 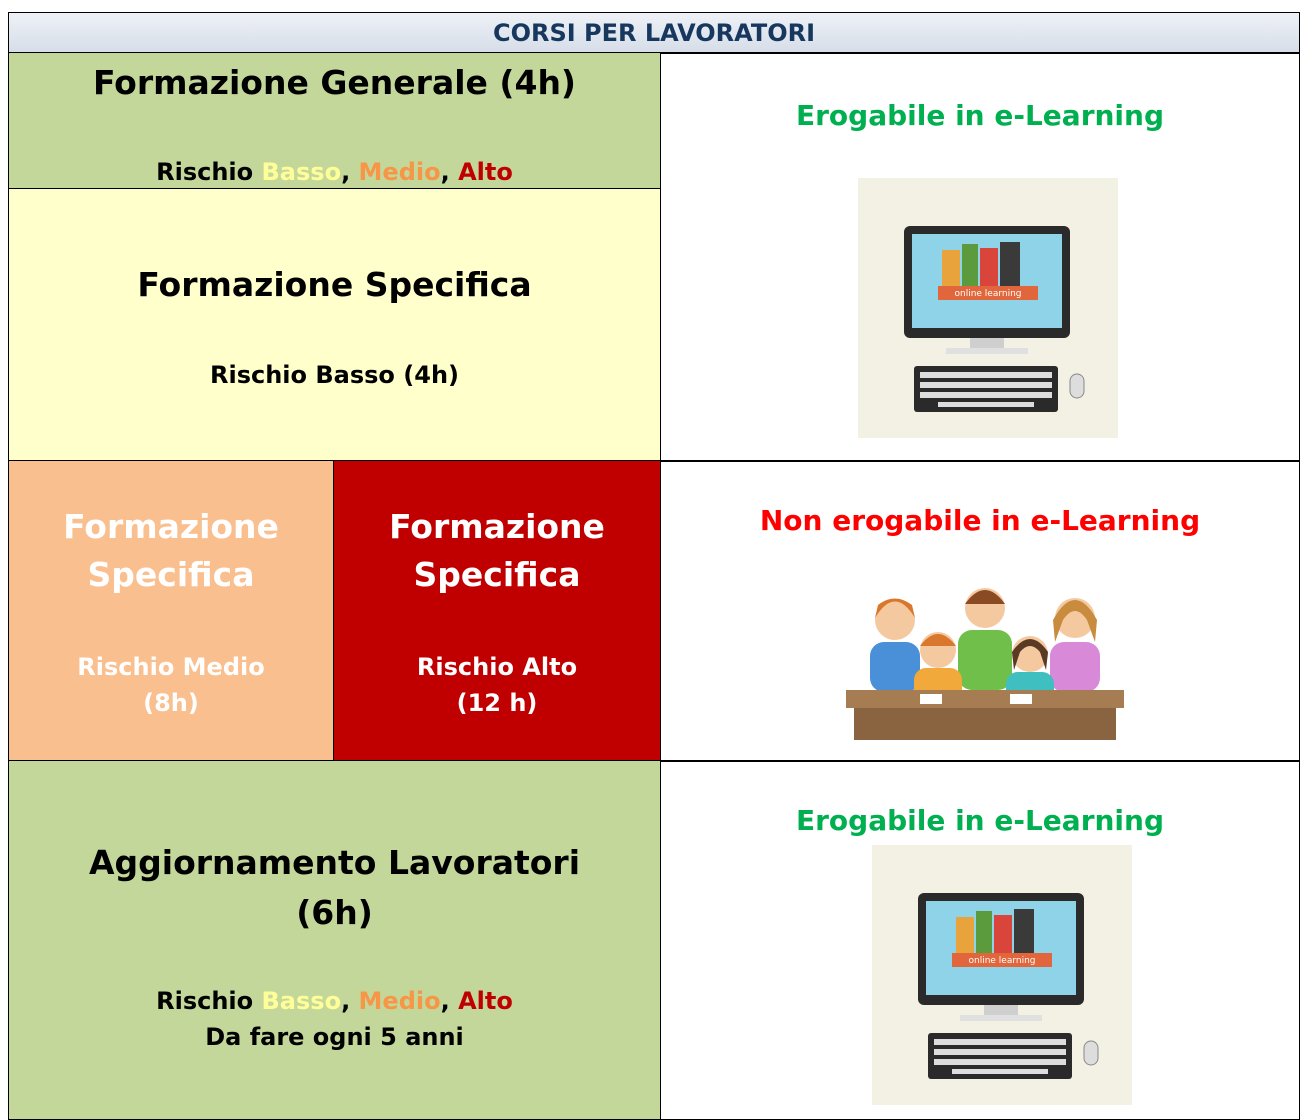 What do you see at coordinates (497, 703) in the screenshot?
I see `specific-high-risk: (12 h)` at bounding box center [497, 703].